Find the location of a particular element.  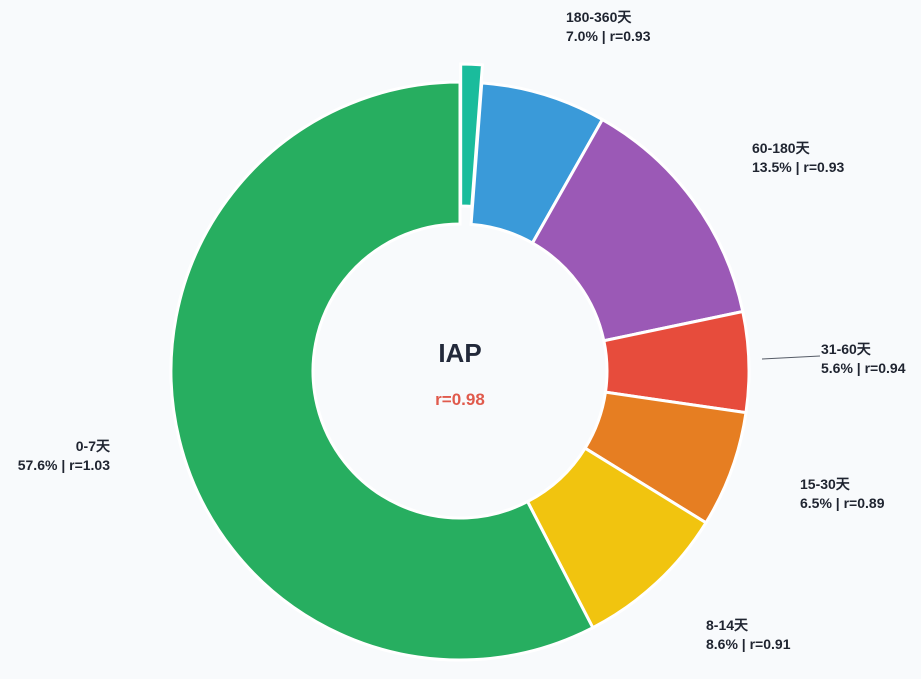

center-title: IAP is located at coordinates (459, 353).